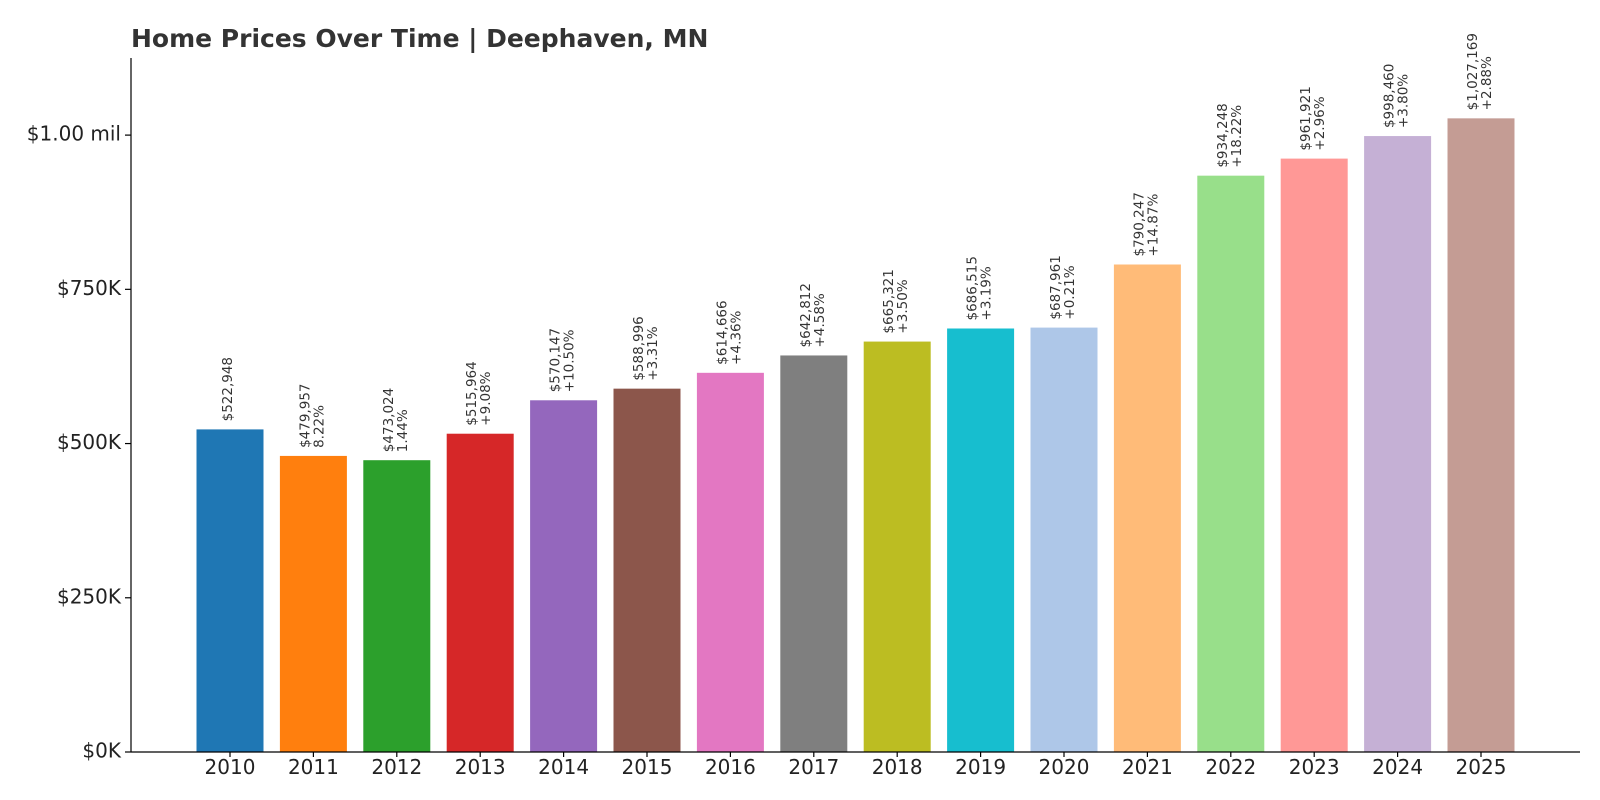 The image size is (1600, 800). Describe the element at coordinates (1481, 767) in the screenshot. I see `x-tick-label-2025: 2025` at that location.